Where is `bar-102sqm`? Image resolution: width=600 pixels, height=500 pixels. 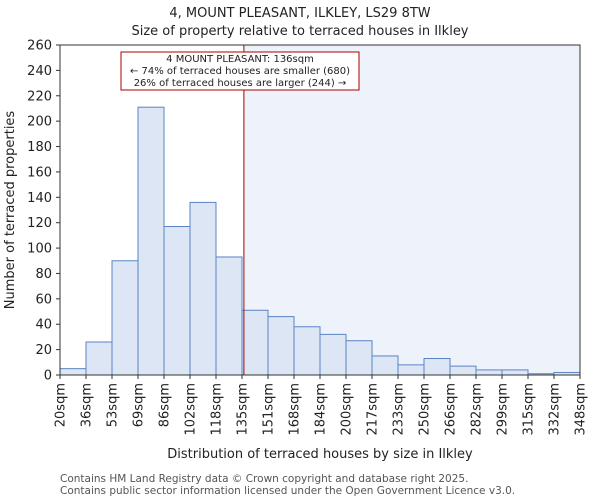 bar-102sqm is located at coordinates (203, 288).